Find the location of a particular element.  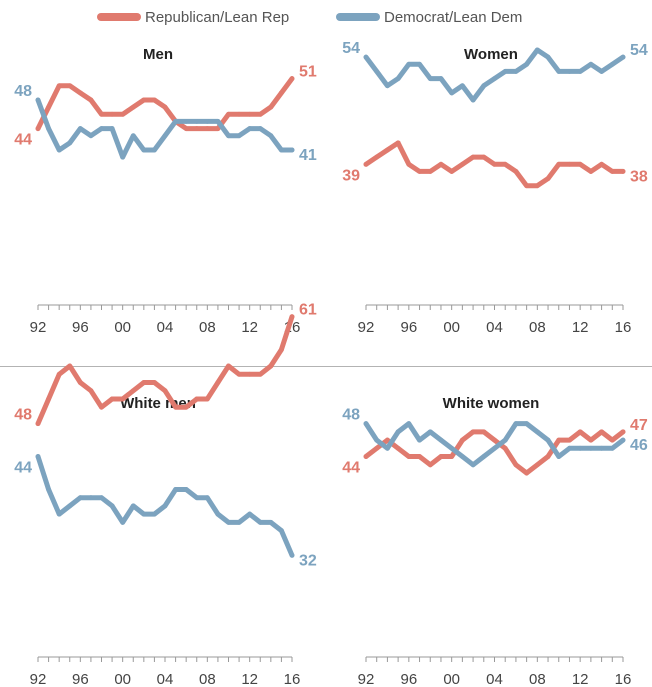

x-tick-label: 08 is located at coordinates (537, 327).